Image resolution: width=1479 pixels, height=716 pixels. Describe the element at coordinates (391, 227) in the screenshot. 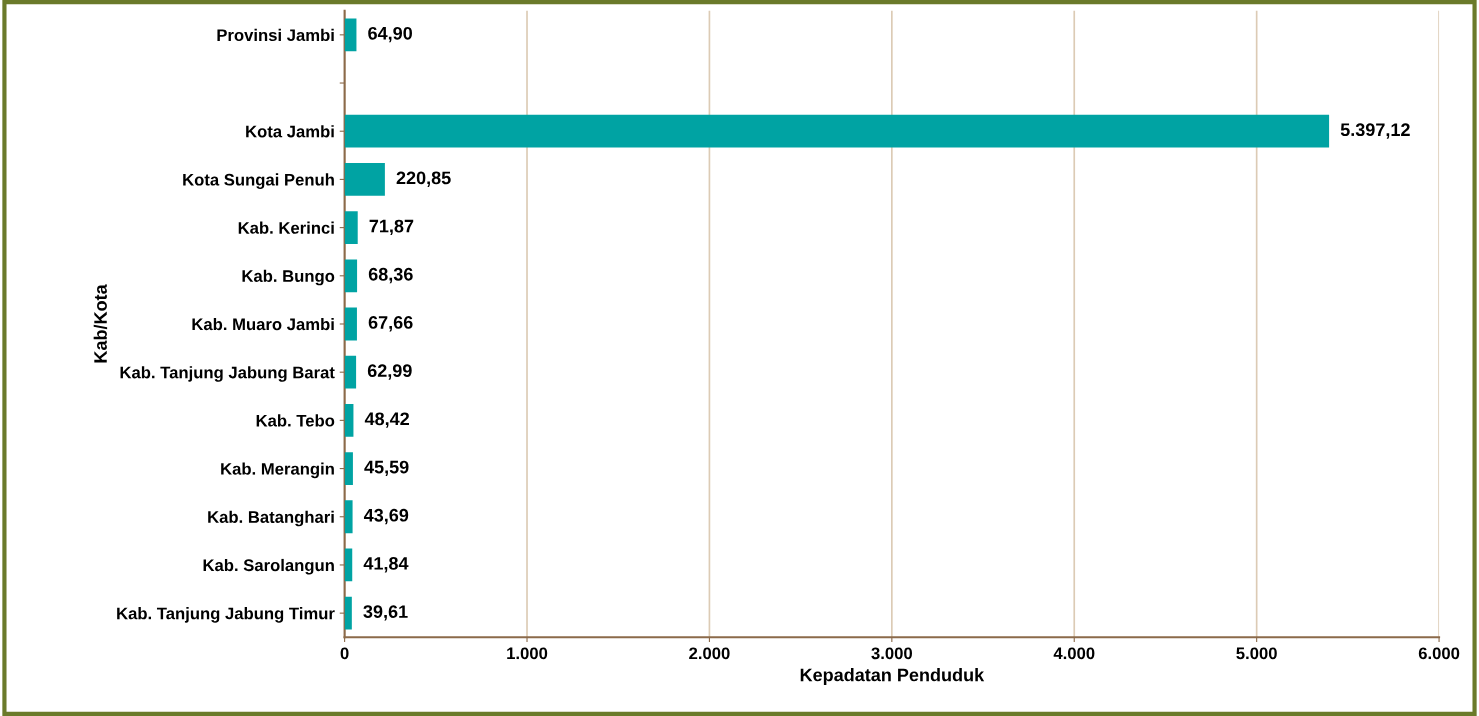

I see `data-label: 71,87` at that location.